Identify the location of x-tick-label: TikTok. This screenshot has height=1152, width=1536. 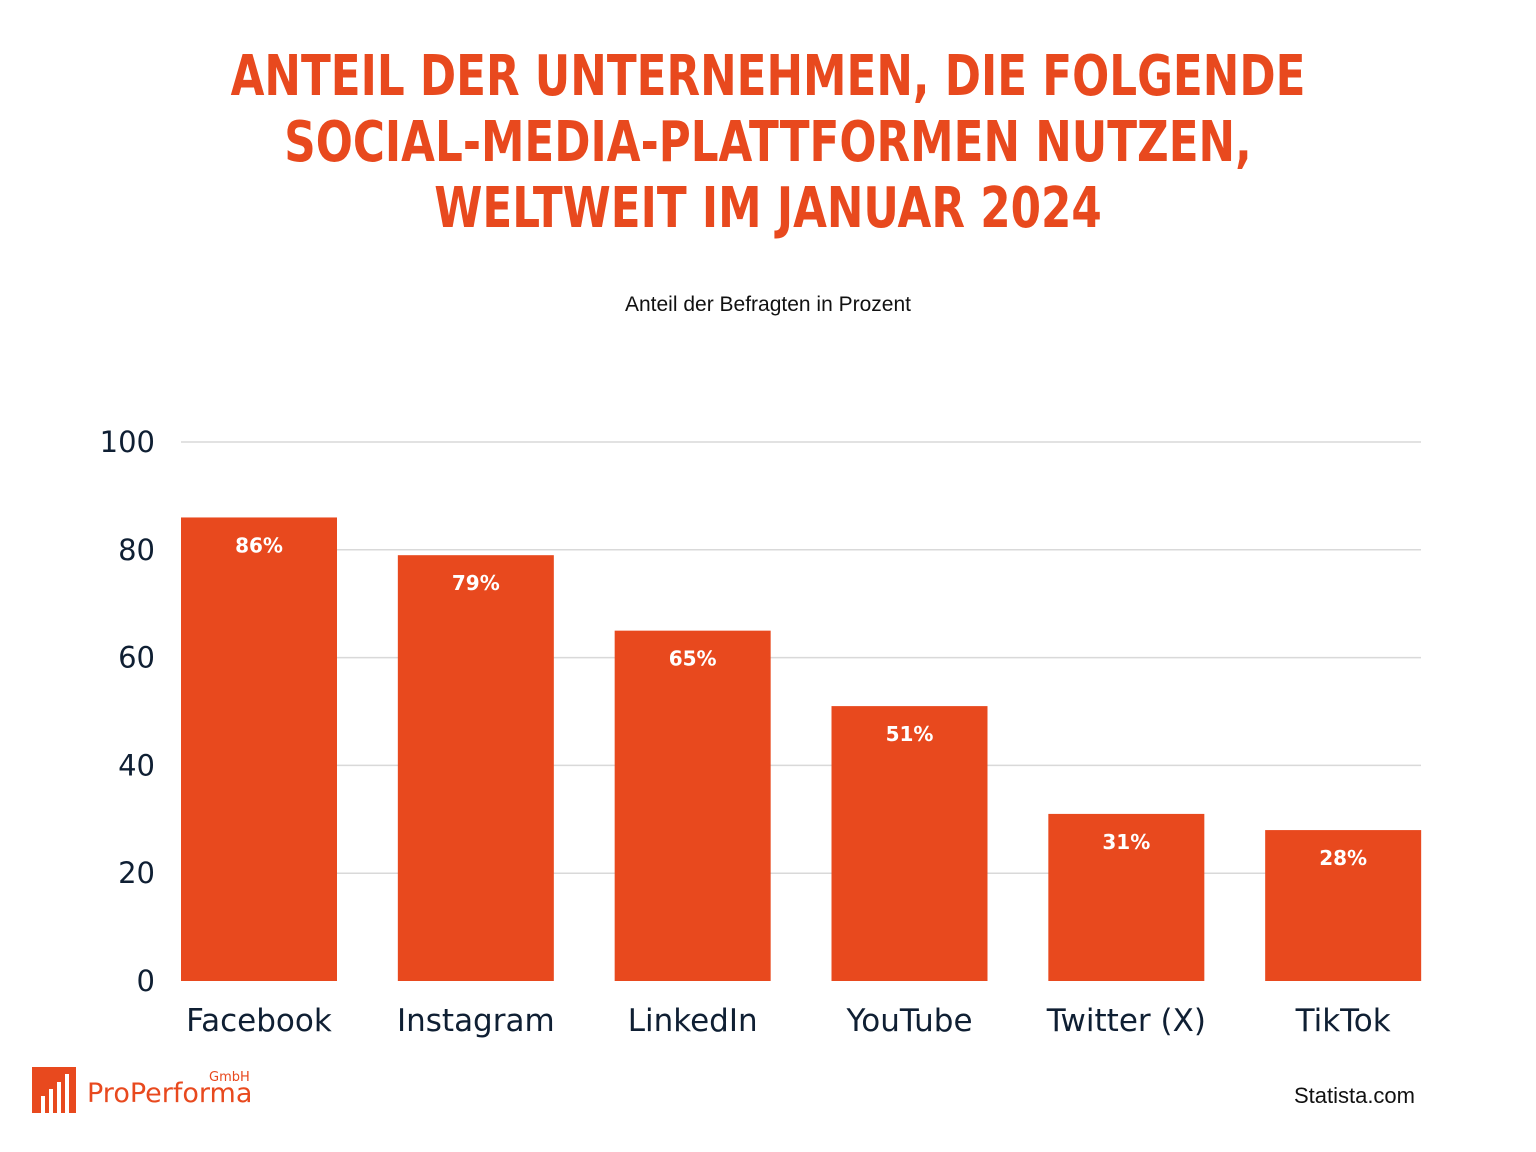
(1343, 1021).